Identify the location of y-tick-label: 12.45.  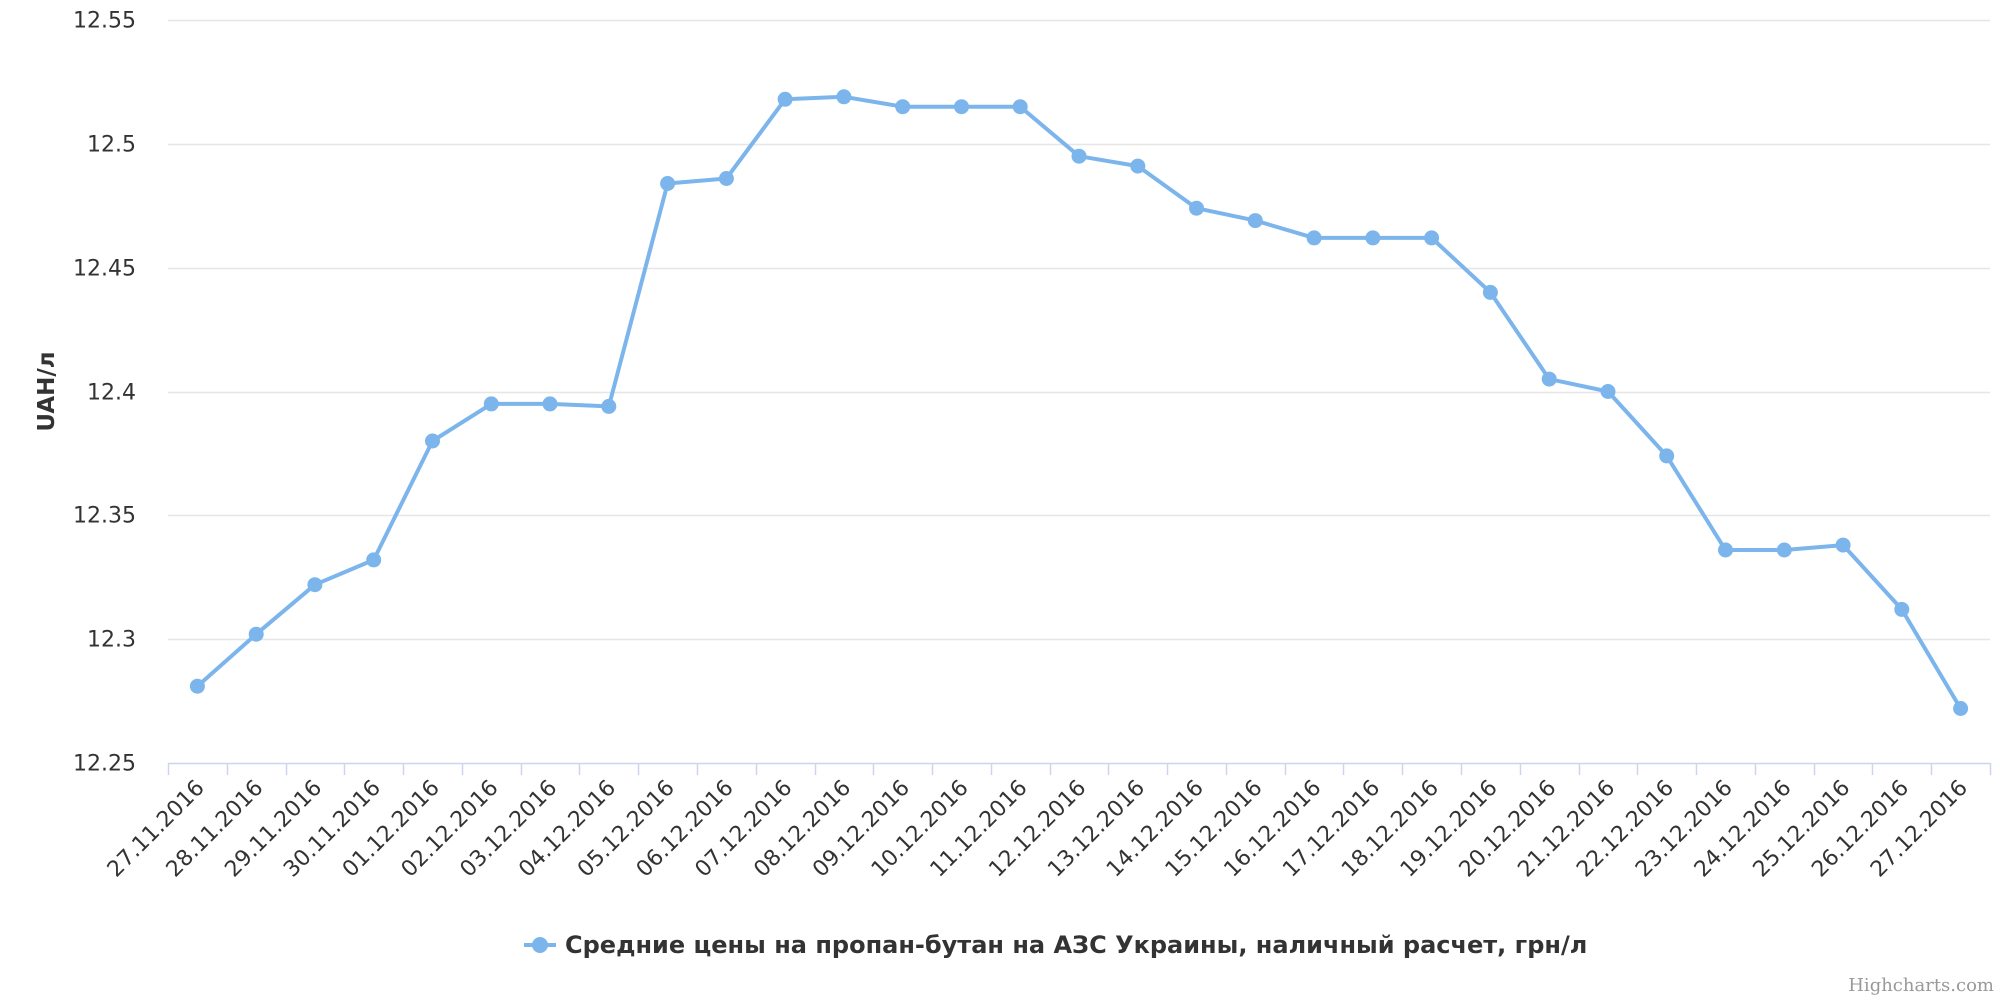
(104, 269).